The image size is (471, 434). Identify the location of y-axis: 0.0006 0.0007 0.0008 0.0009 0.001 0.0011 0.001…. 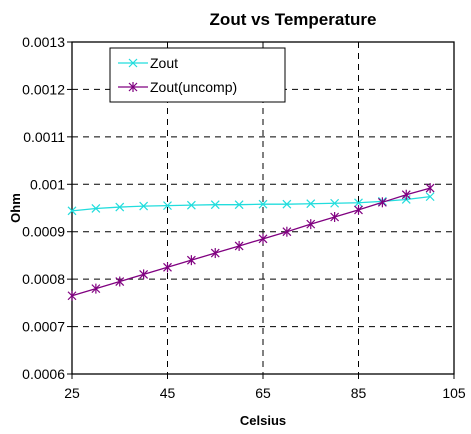
(47, 208).